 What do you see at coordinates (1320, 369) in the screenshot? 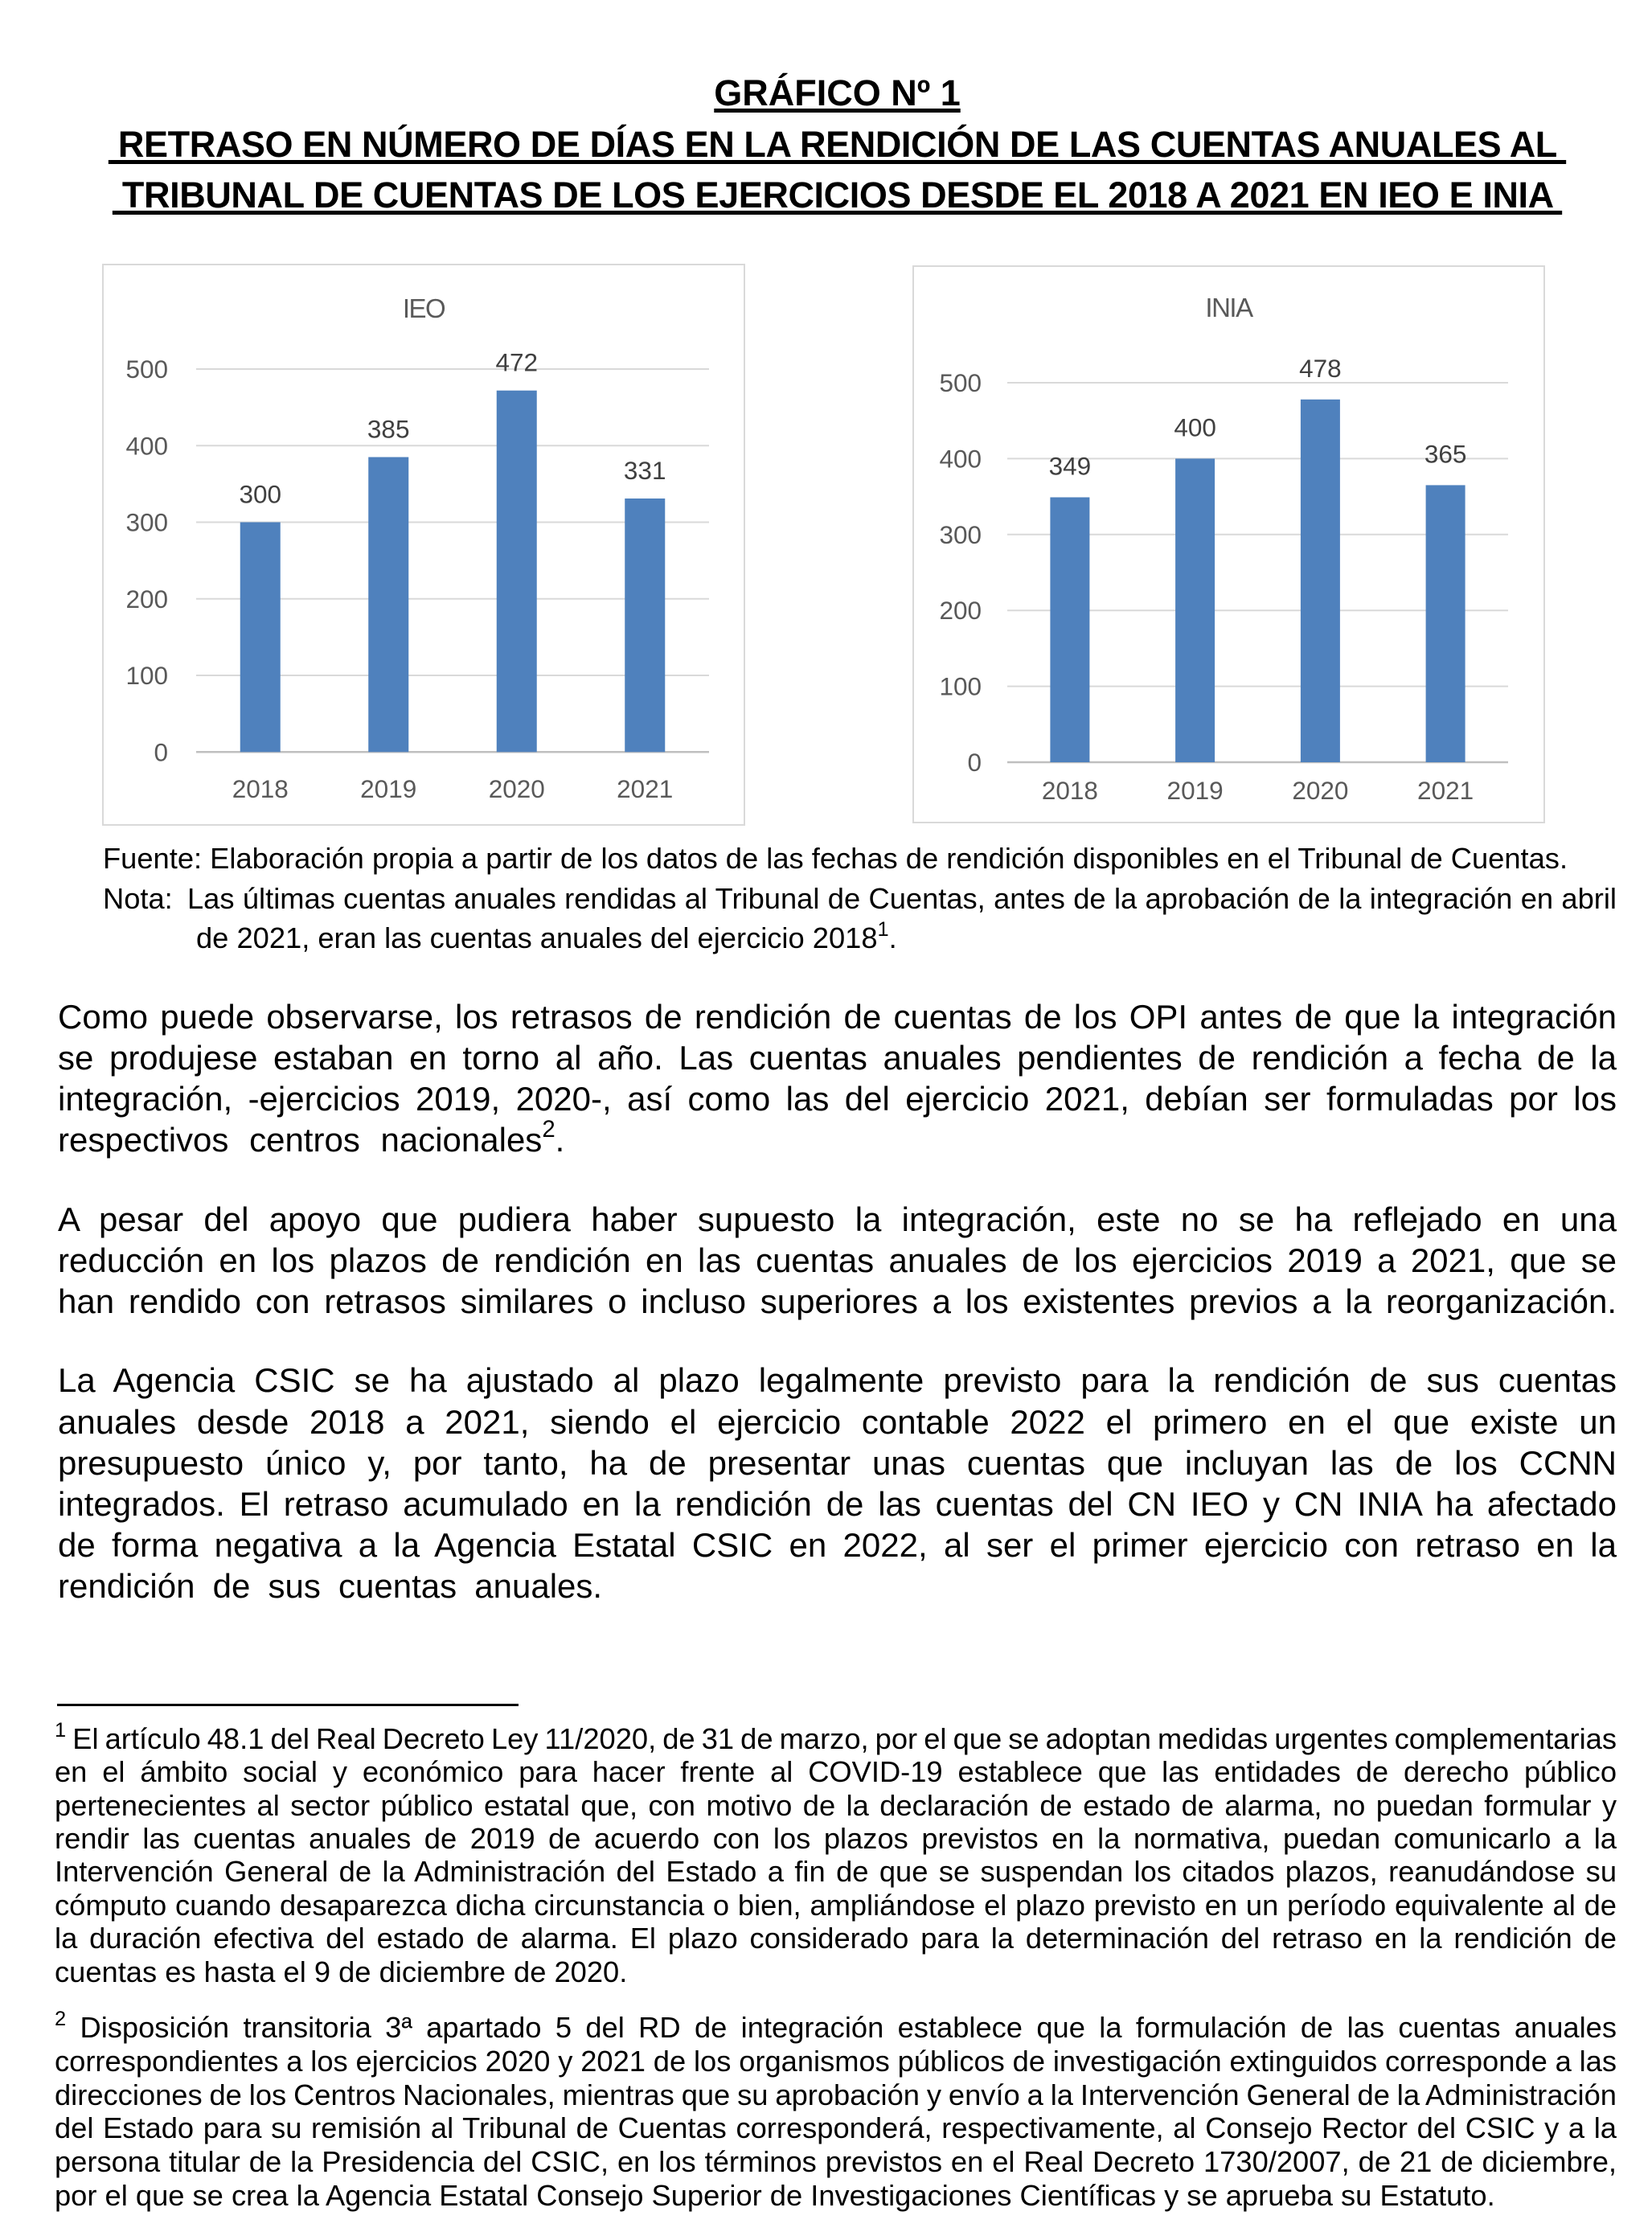
I see `svg-text: 478` at bounding box center [1320, 369].